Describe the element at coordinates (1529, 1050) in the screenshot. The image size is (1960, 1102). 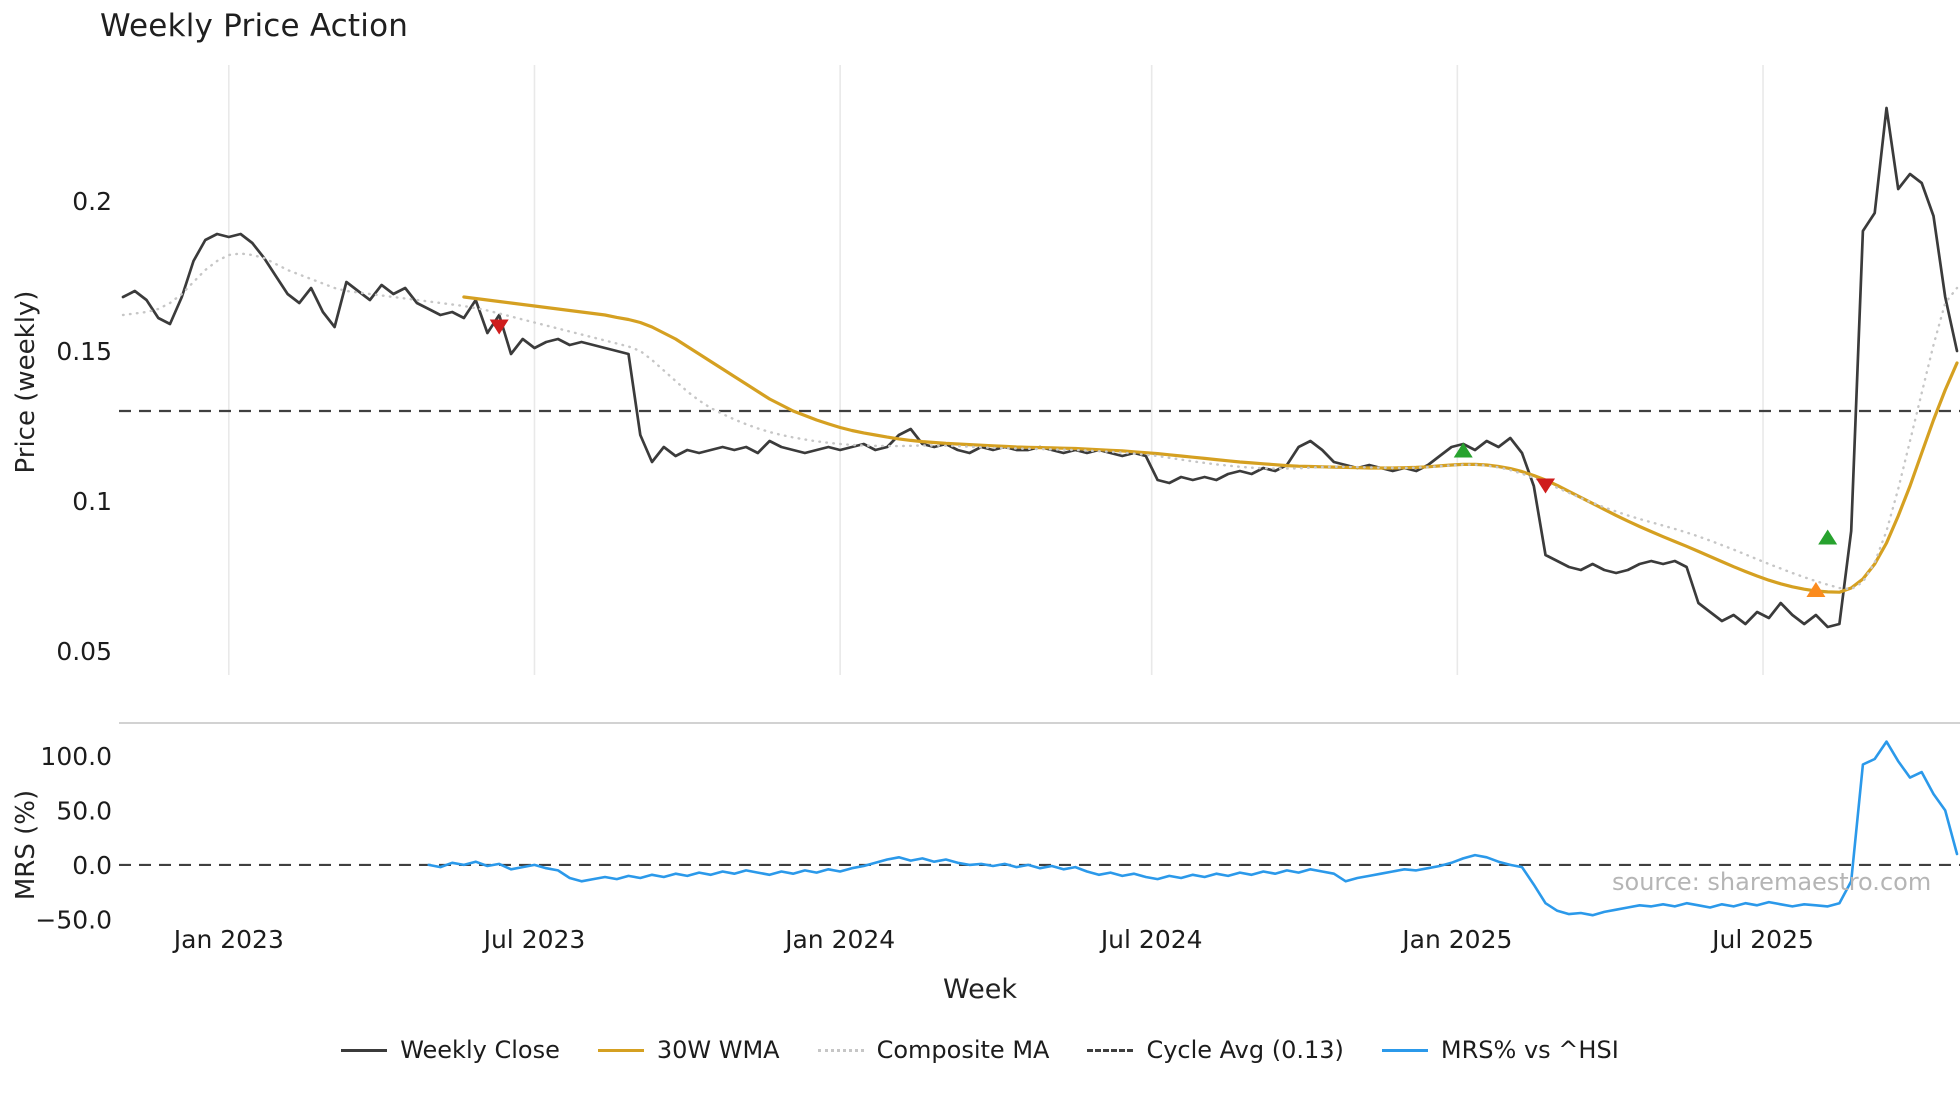
I see `legend-label: MRS% vs ^HSI` at that location.